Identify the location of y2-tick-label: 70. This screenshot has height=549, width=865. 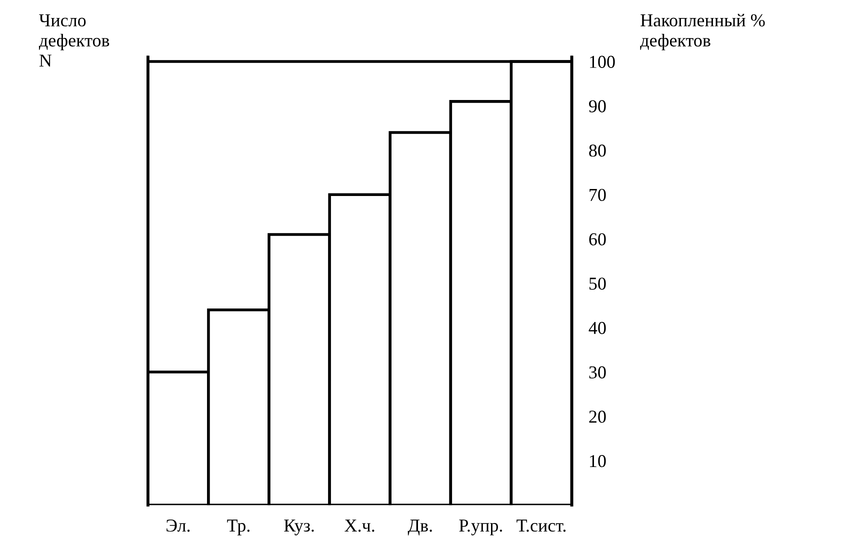
(598, 195).